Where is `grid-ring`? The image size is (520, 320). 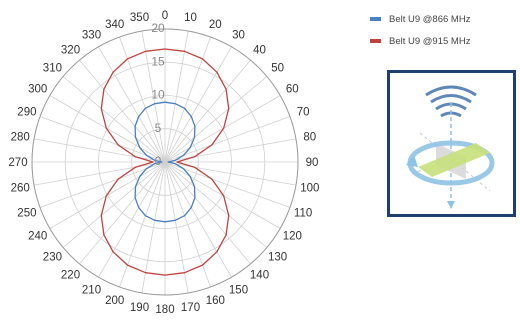
grid-ring is located at coordinates (165, 162).